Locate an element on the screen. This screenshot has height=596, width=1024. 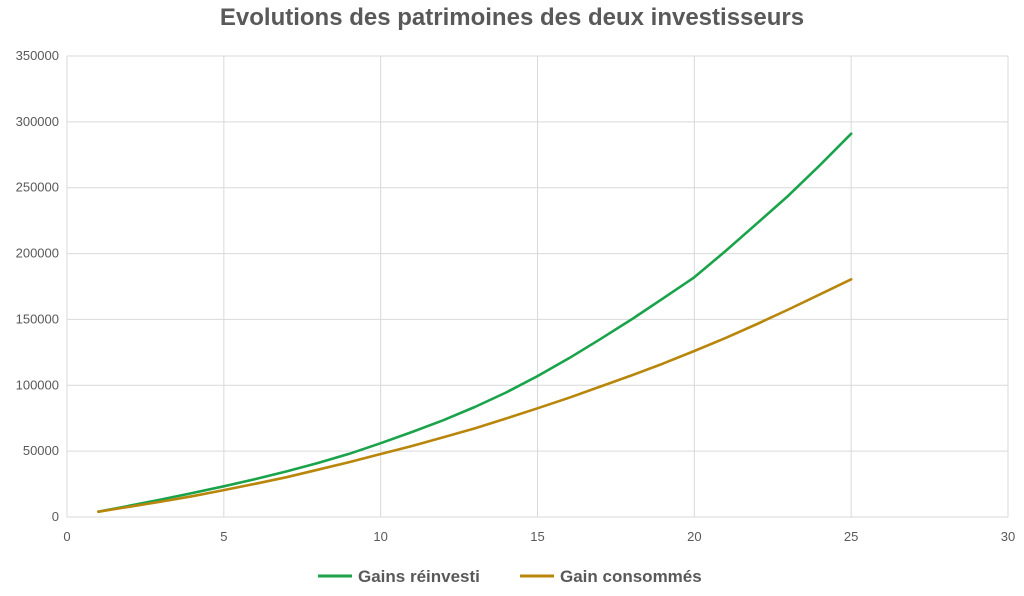
y-tick-label: 300000 is located at coordinates (37, 121).